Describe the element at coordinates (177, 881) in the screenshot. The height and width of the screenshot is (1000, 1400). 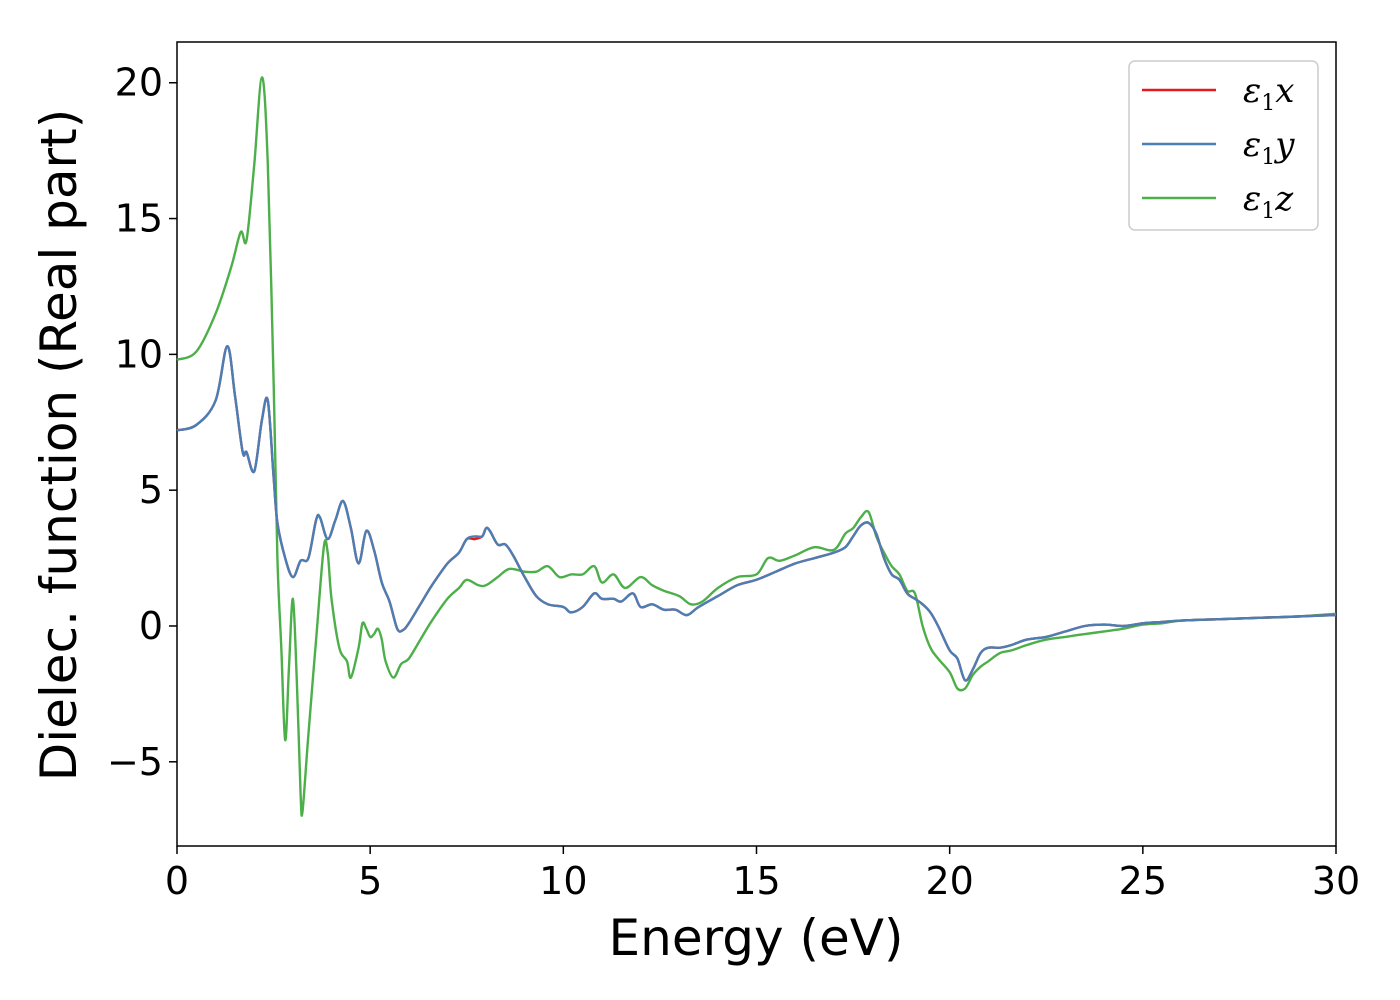
I see `x-tick-label: 0` at that location.